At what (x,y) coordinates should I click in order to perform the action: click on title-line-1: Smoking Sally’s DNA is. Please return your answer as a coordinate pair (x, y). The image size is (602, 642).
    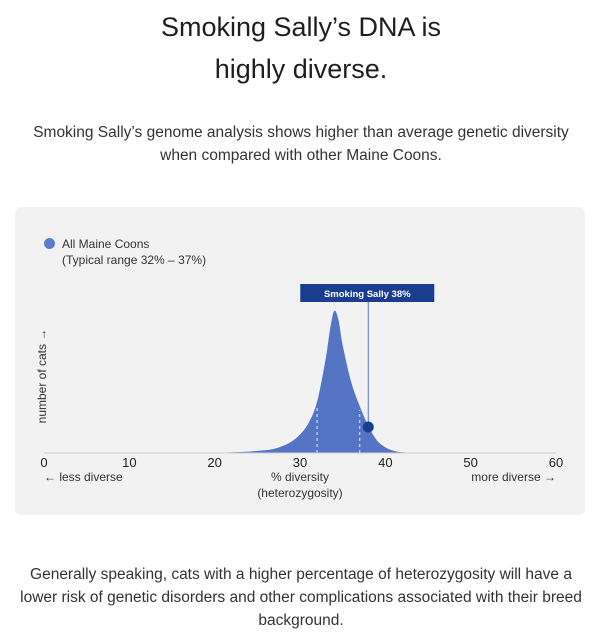
    Looking at the image, I should click on (301, 27).